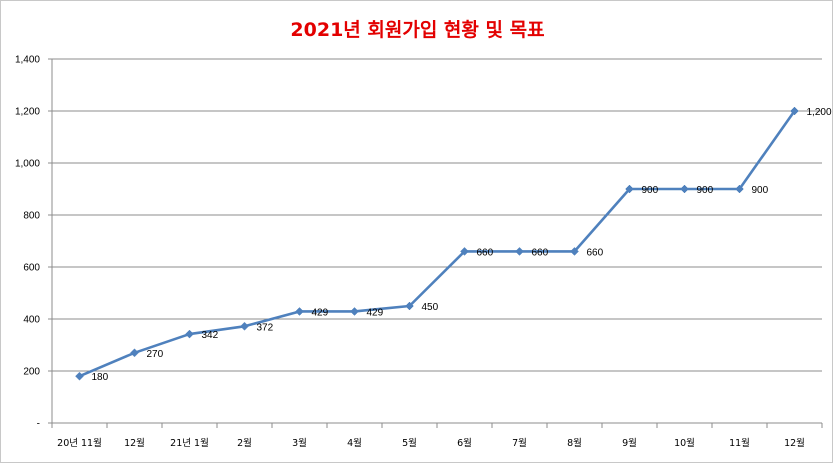 This screenshot has height=465, width=835. What do you see at coordinates (409, 443) in the screenshot?
I see `x-tick-label: 5월` at bounding box center [409, 443].